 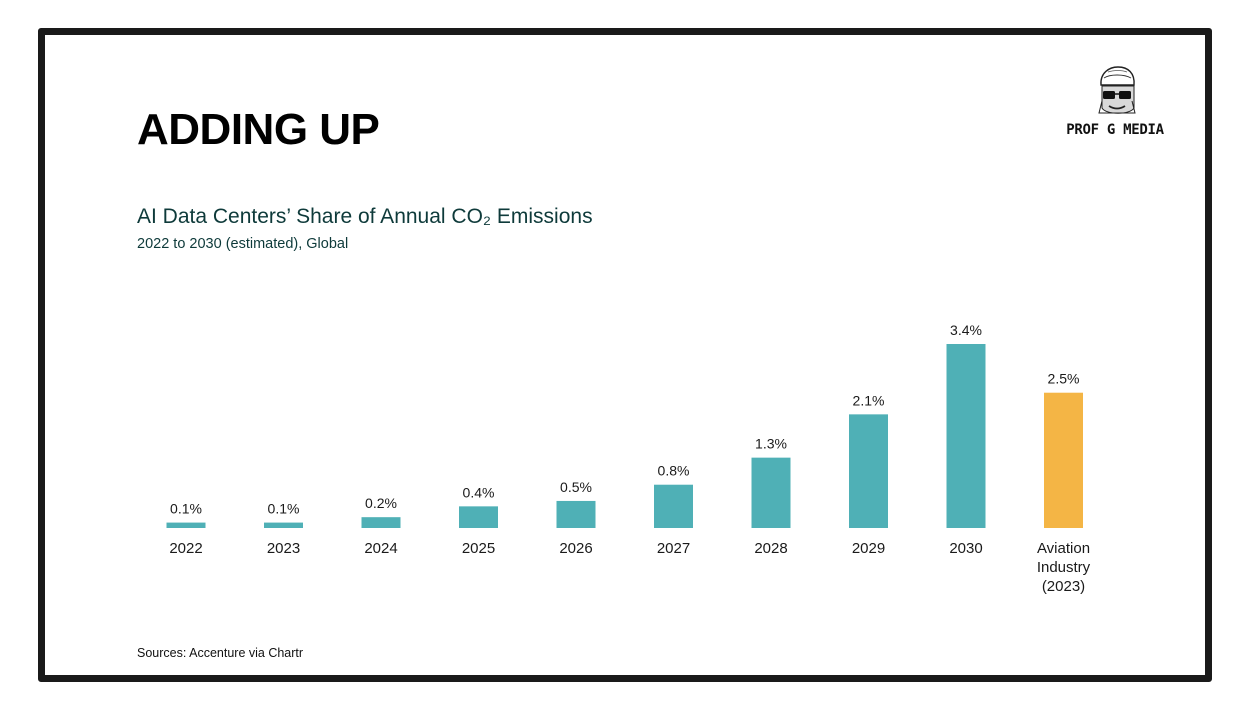 What do you see at coordinates (966, 330) in the screenshot?
I see `value-label-8: 3.4%` at bounding box center [966, 330].